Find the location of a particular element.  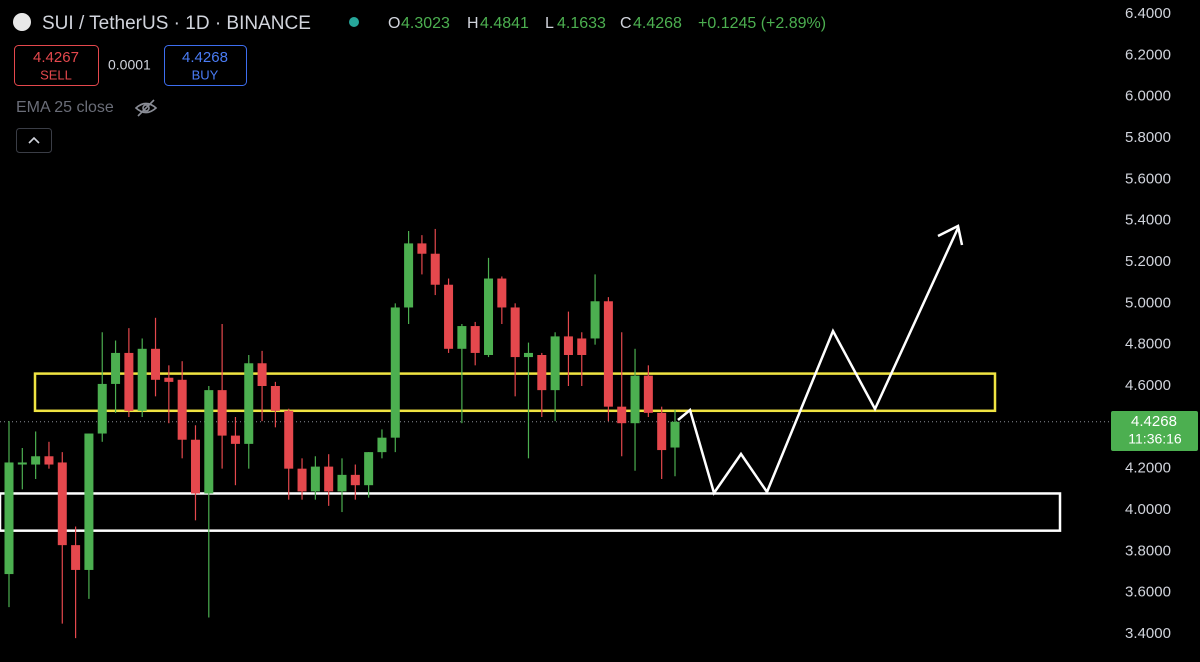

indicator-label: EMA 25 close is located at coordinates (65, 107).